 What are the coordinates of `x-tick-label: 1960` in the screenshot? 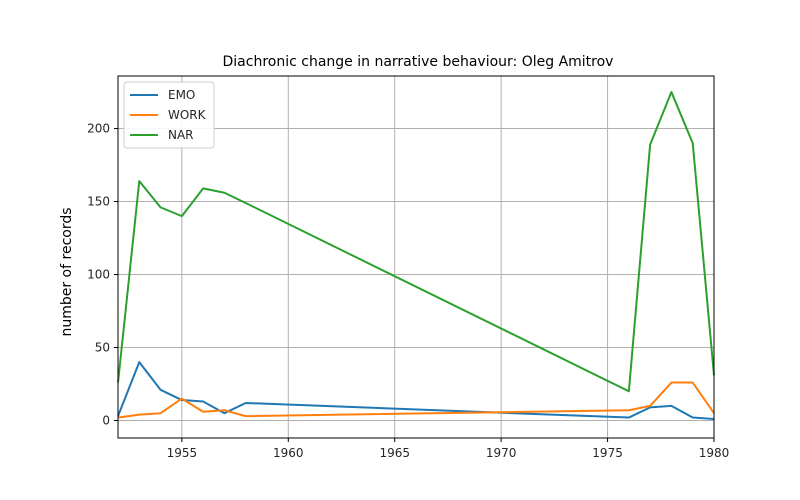 It's located at (288, 453).